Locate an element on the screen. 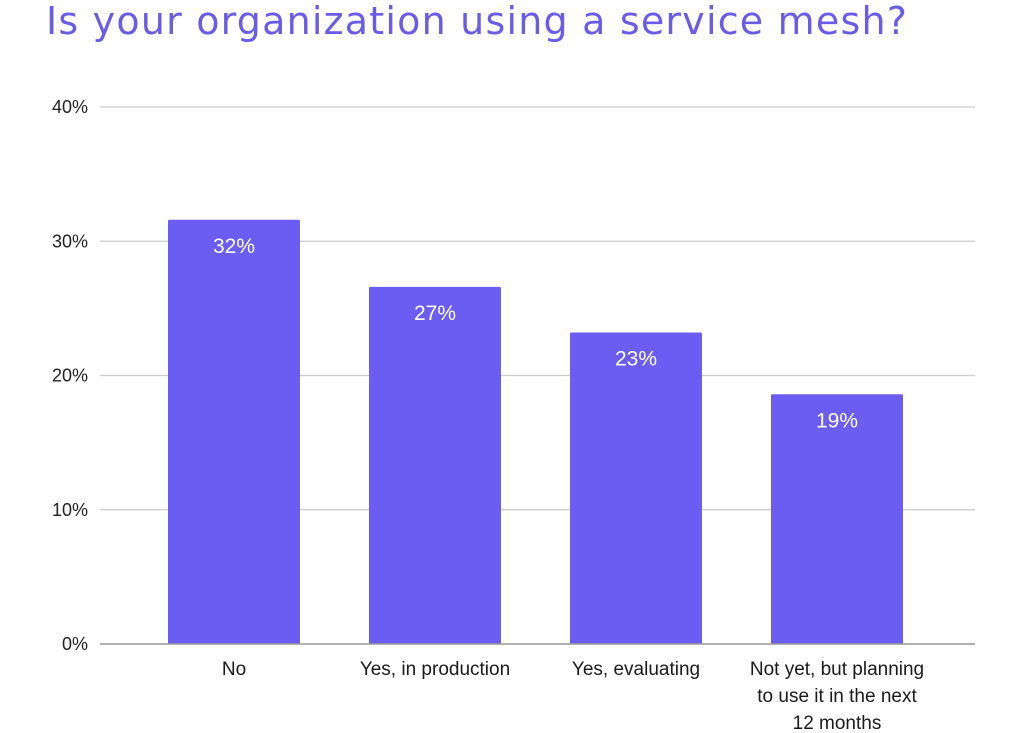 The width and height of the screenshot is (1024, 733). x-category-label-line: to use it in the next is located at coordinates (837, 696).